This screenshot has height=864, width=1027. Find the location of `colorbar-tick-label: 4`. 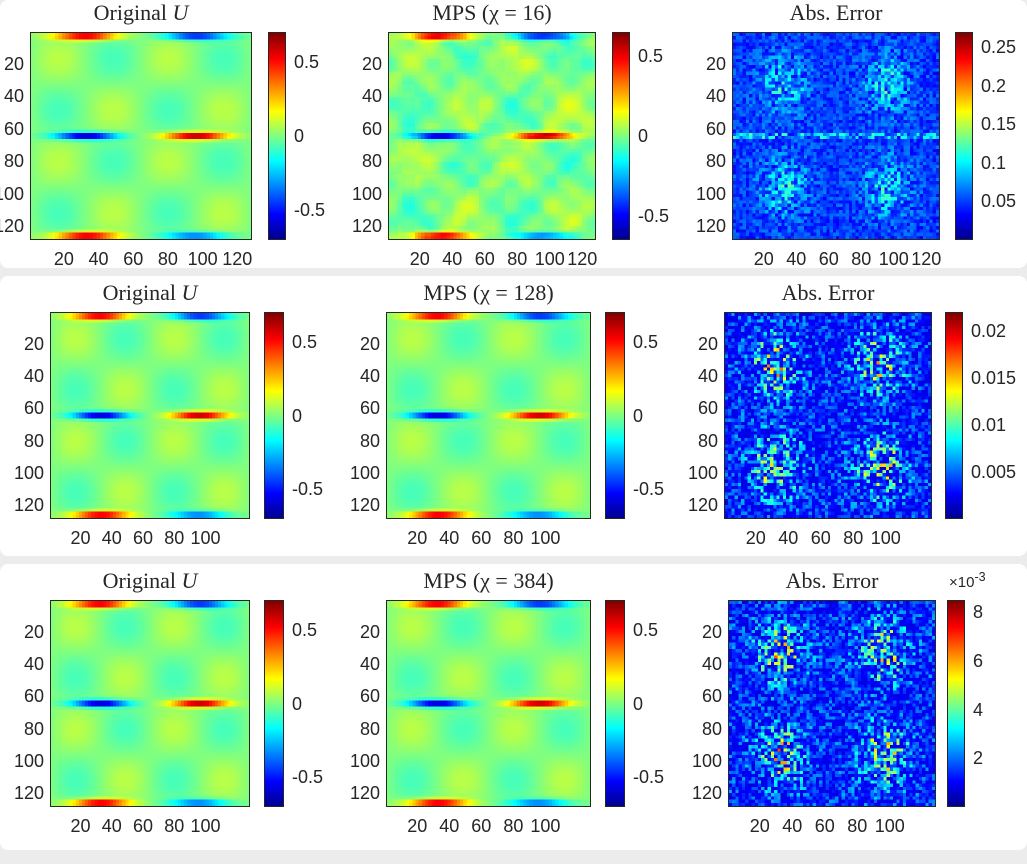

colorbar-tick-label: 4 is located at coordinates (978, 710).